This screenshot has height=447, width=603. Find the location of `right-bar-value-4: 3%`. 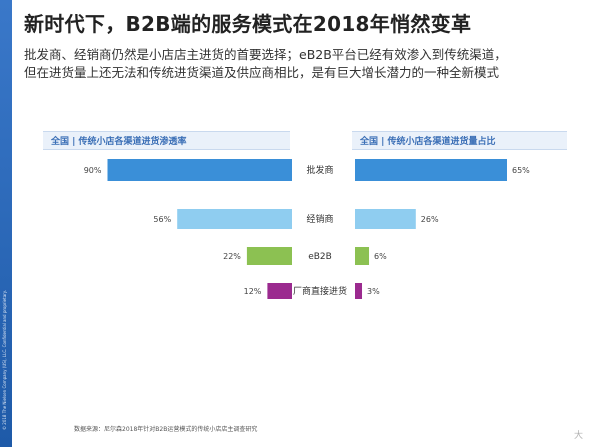

right-bar-value-4: 3% is located at coordinates (373, 291).